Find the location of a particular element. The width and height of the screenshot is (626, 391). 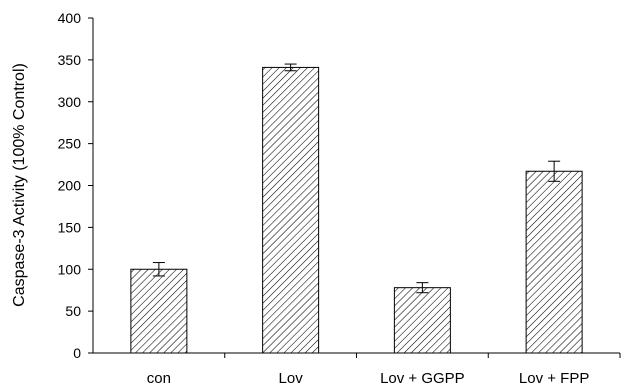

x-category-label: Lov + FPP is located at coordinates (554, 378).